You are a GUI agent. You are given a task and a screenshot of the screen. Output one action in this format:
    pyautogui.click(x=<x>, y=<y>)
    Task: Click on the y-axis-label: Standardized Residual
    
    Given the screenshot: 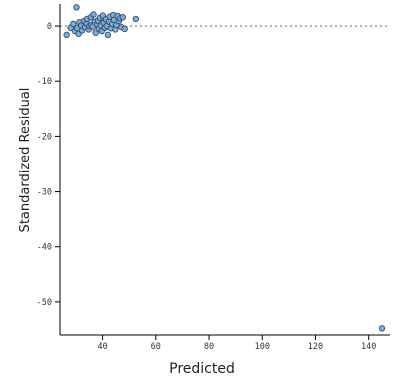 What is the action you would take?
    pyautogui.click(x=25, y=160)
    